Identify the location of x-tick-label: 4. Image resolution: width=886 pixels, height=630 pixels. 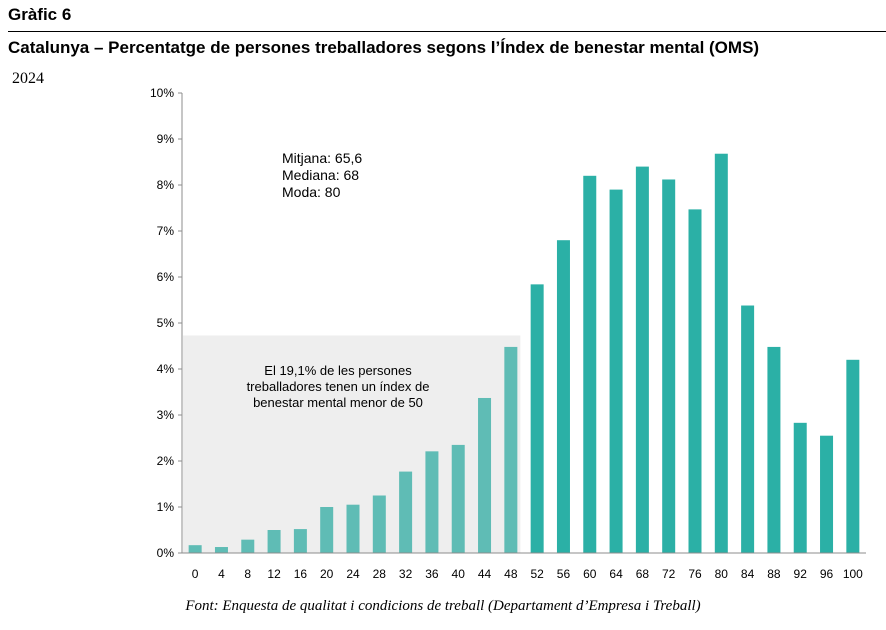
(221, 574).